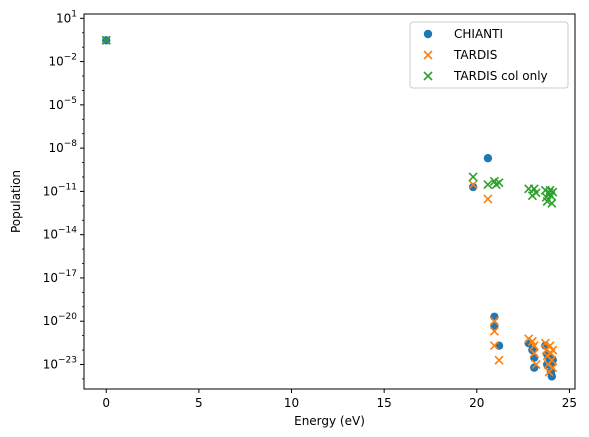  Describe the element at coordinates (199, 403) in the screenshot. I see `x-tick-label: 5` at that location.